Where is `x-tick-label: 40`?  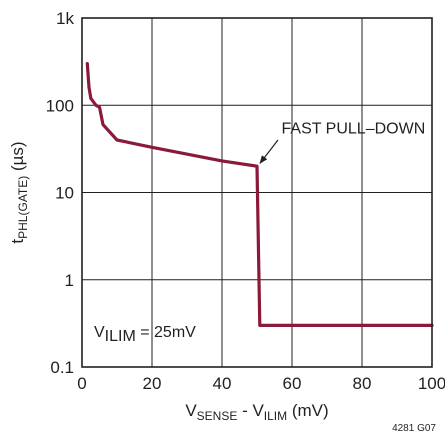 x-tick-label: 40 is located at coordinates (222, 383).